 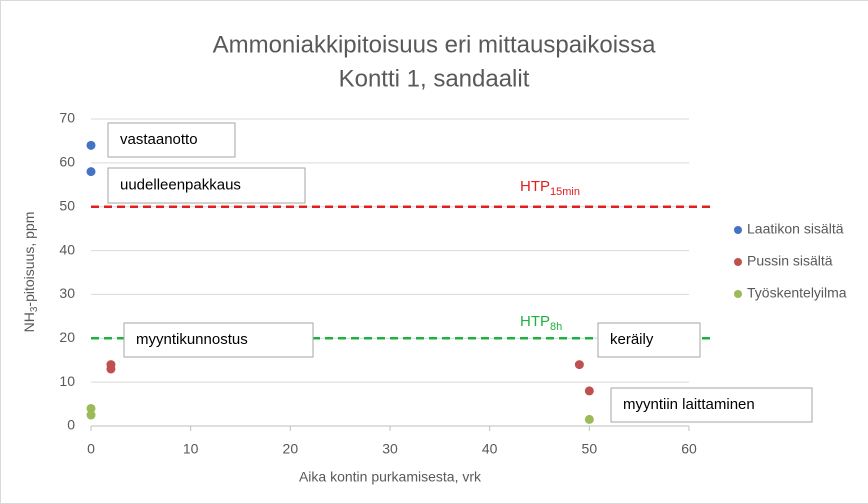 I want to click on x-tick-label: 20, so click(x=291, y=449).